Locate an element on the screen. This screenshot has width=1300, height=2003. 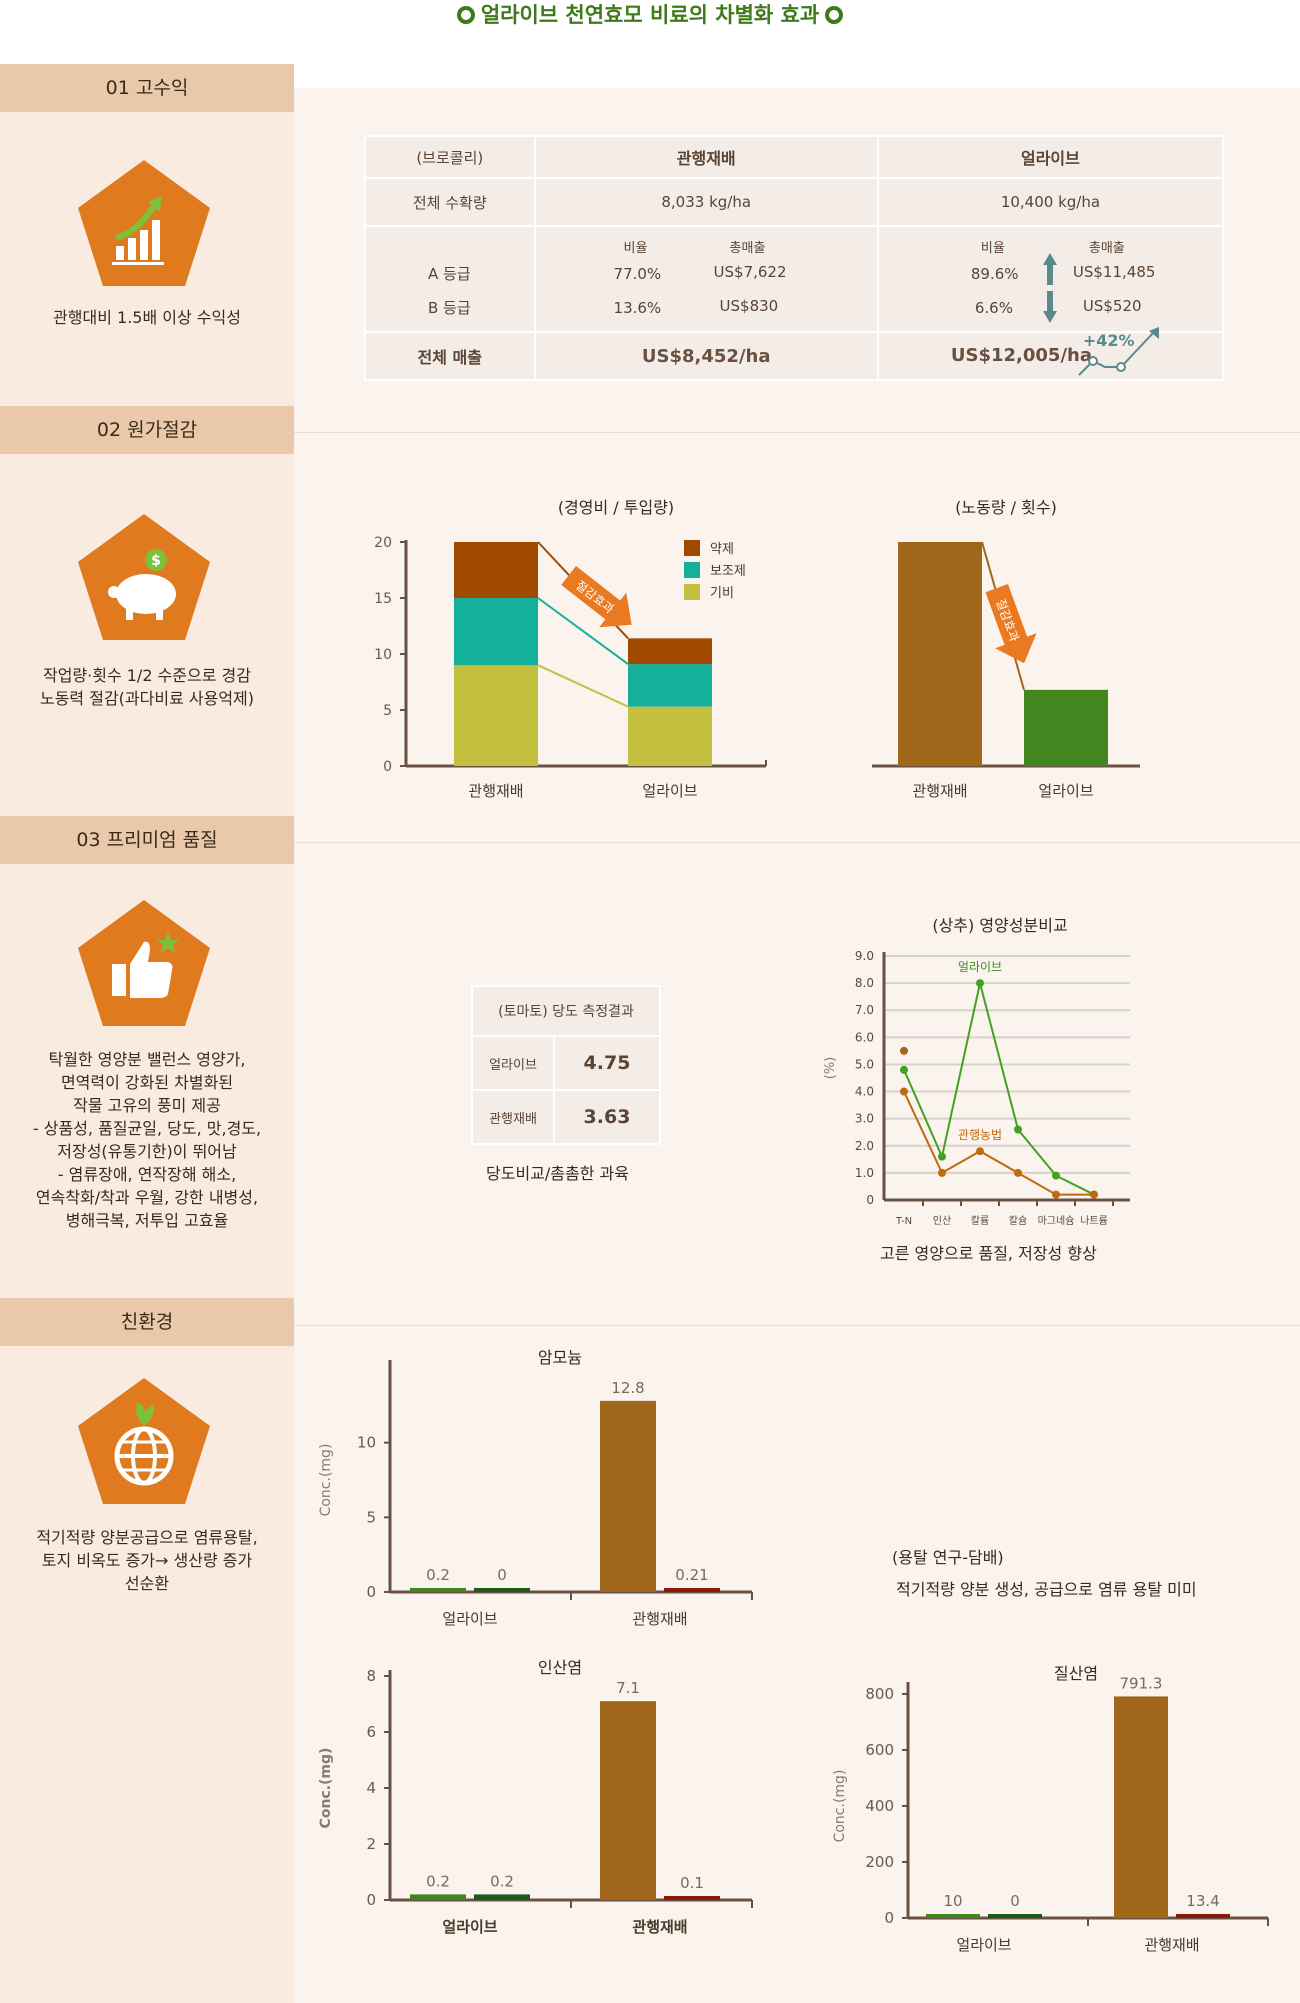
saving-arrow-shape is located at coordinates (1011, 624).